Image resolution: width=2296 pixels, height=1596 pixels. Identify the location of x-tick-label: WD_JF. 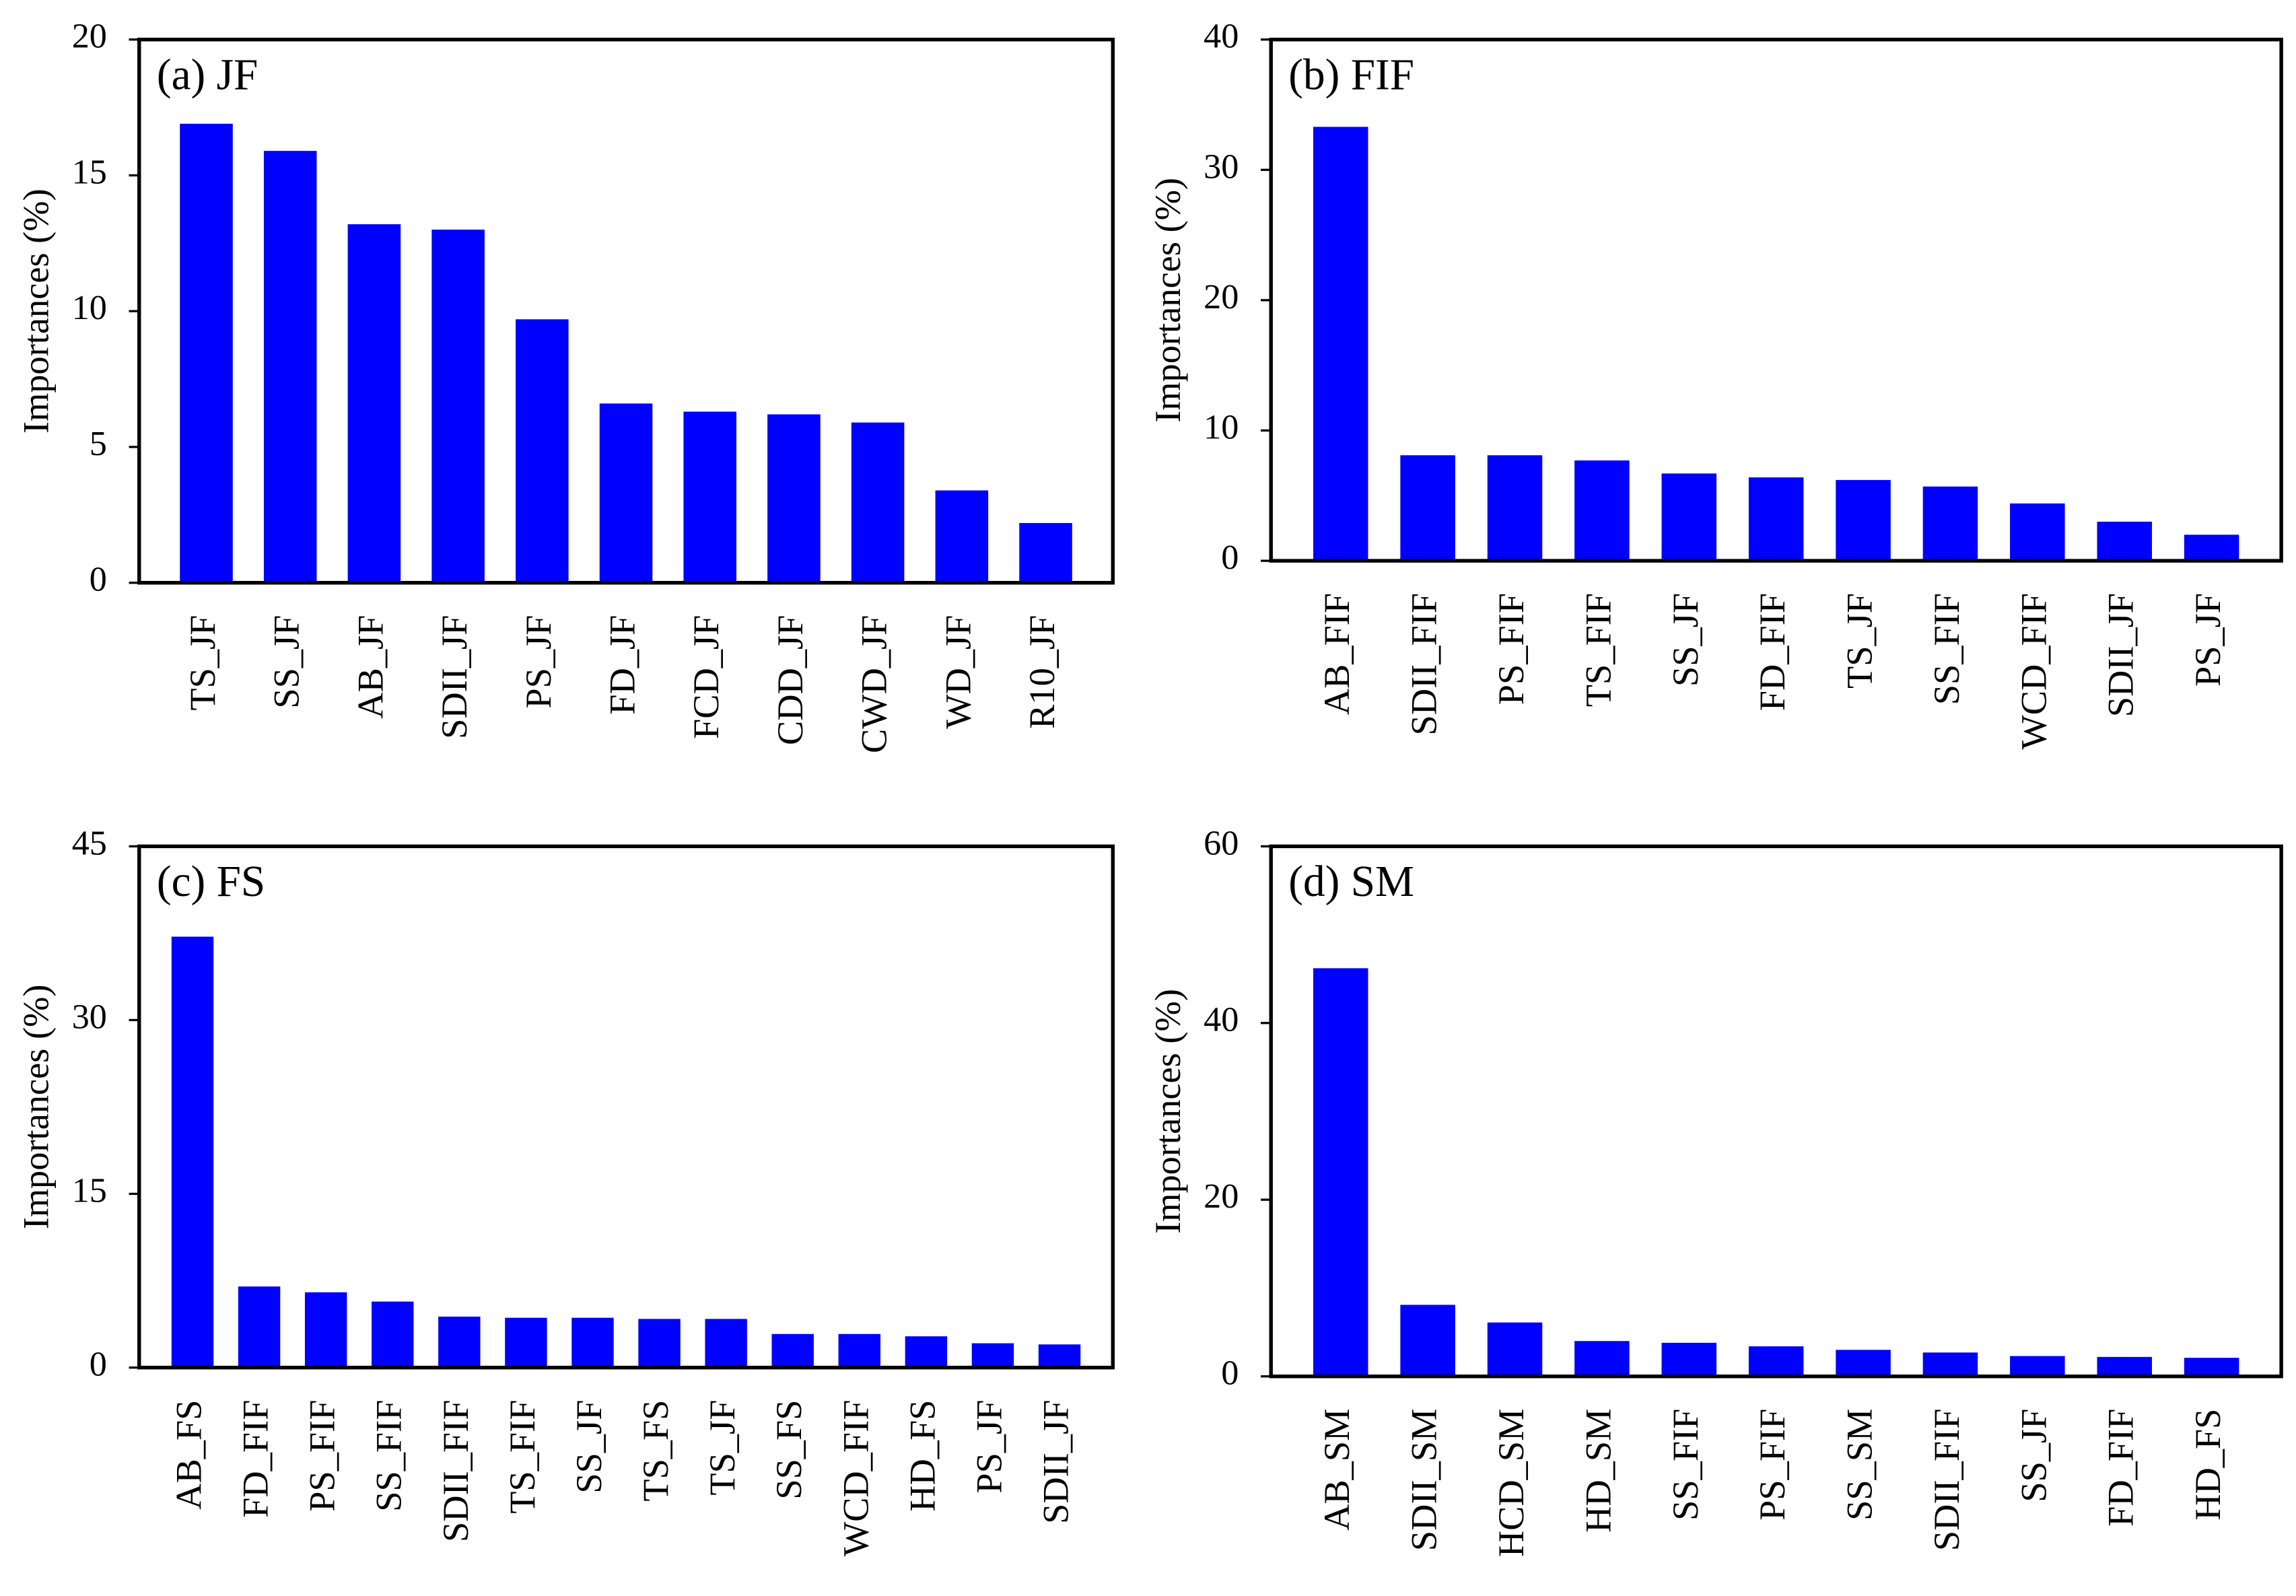
(958, 672).